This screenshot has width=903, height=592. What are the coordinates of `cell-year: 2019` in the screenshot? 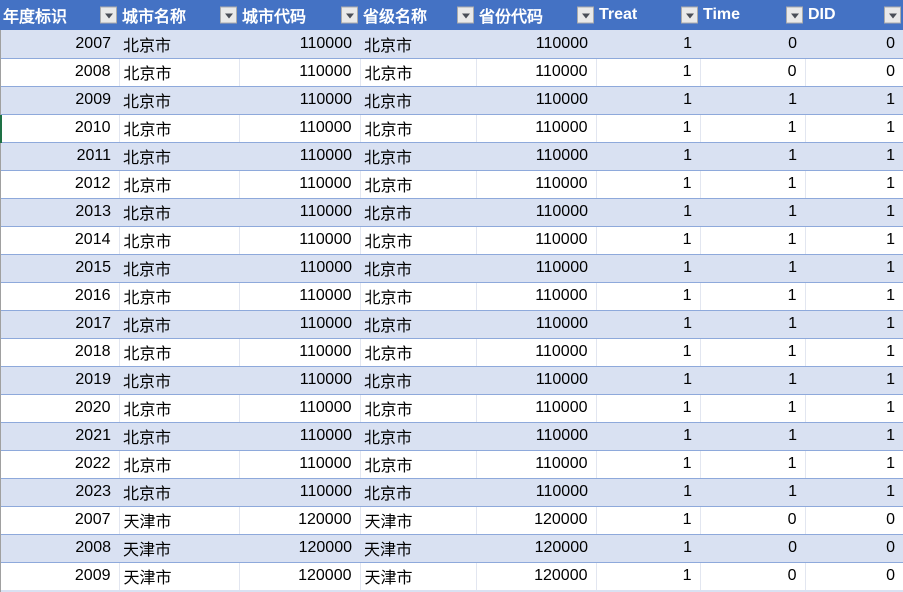 It's located at (59, 380).